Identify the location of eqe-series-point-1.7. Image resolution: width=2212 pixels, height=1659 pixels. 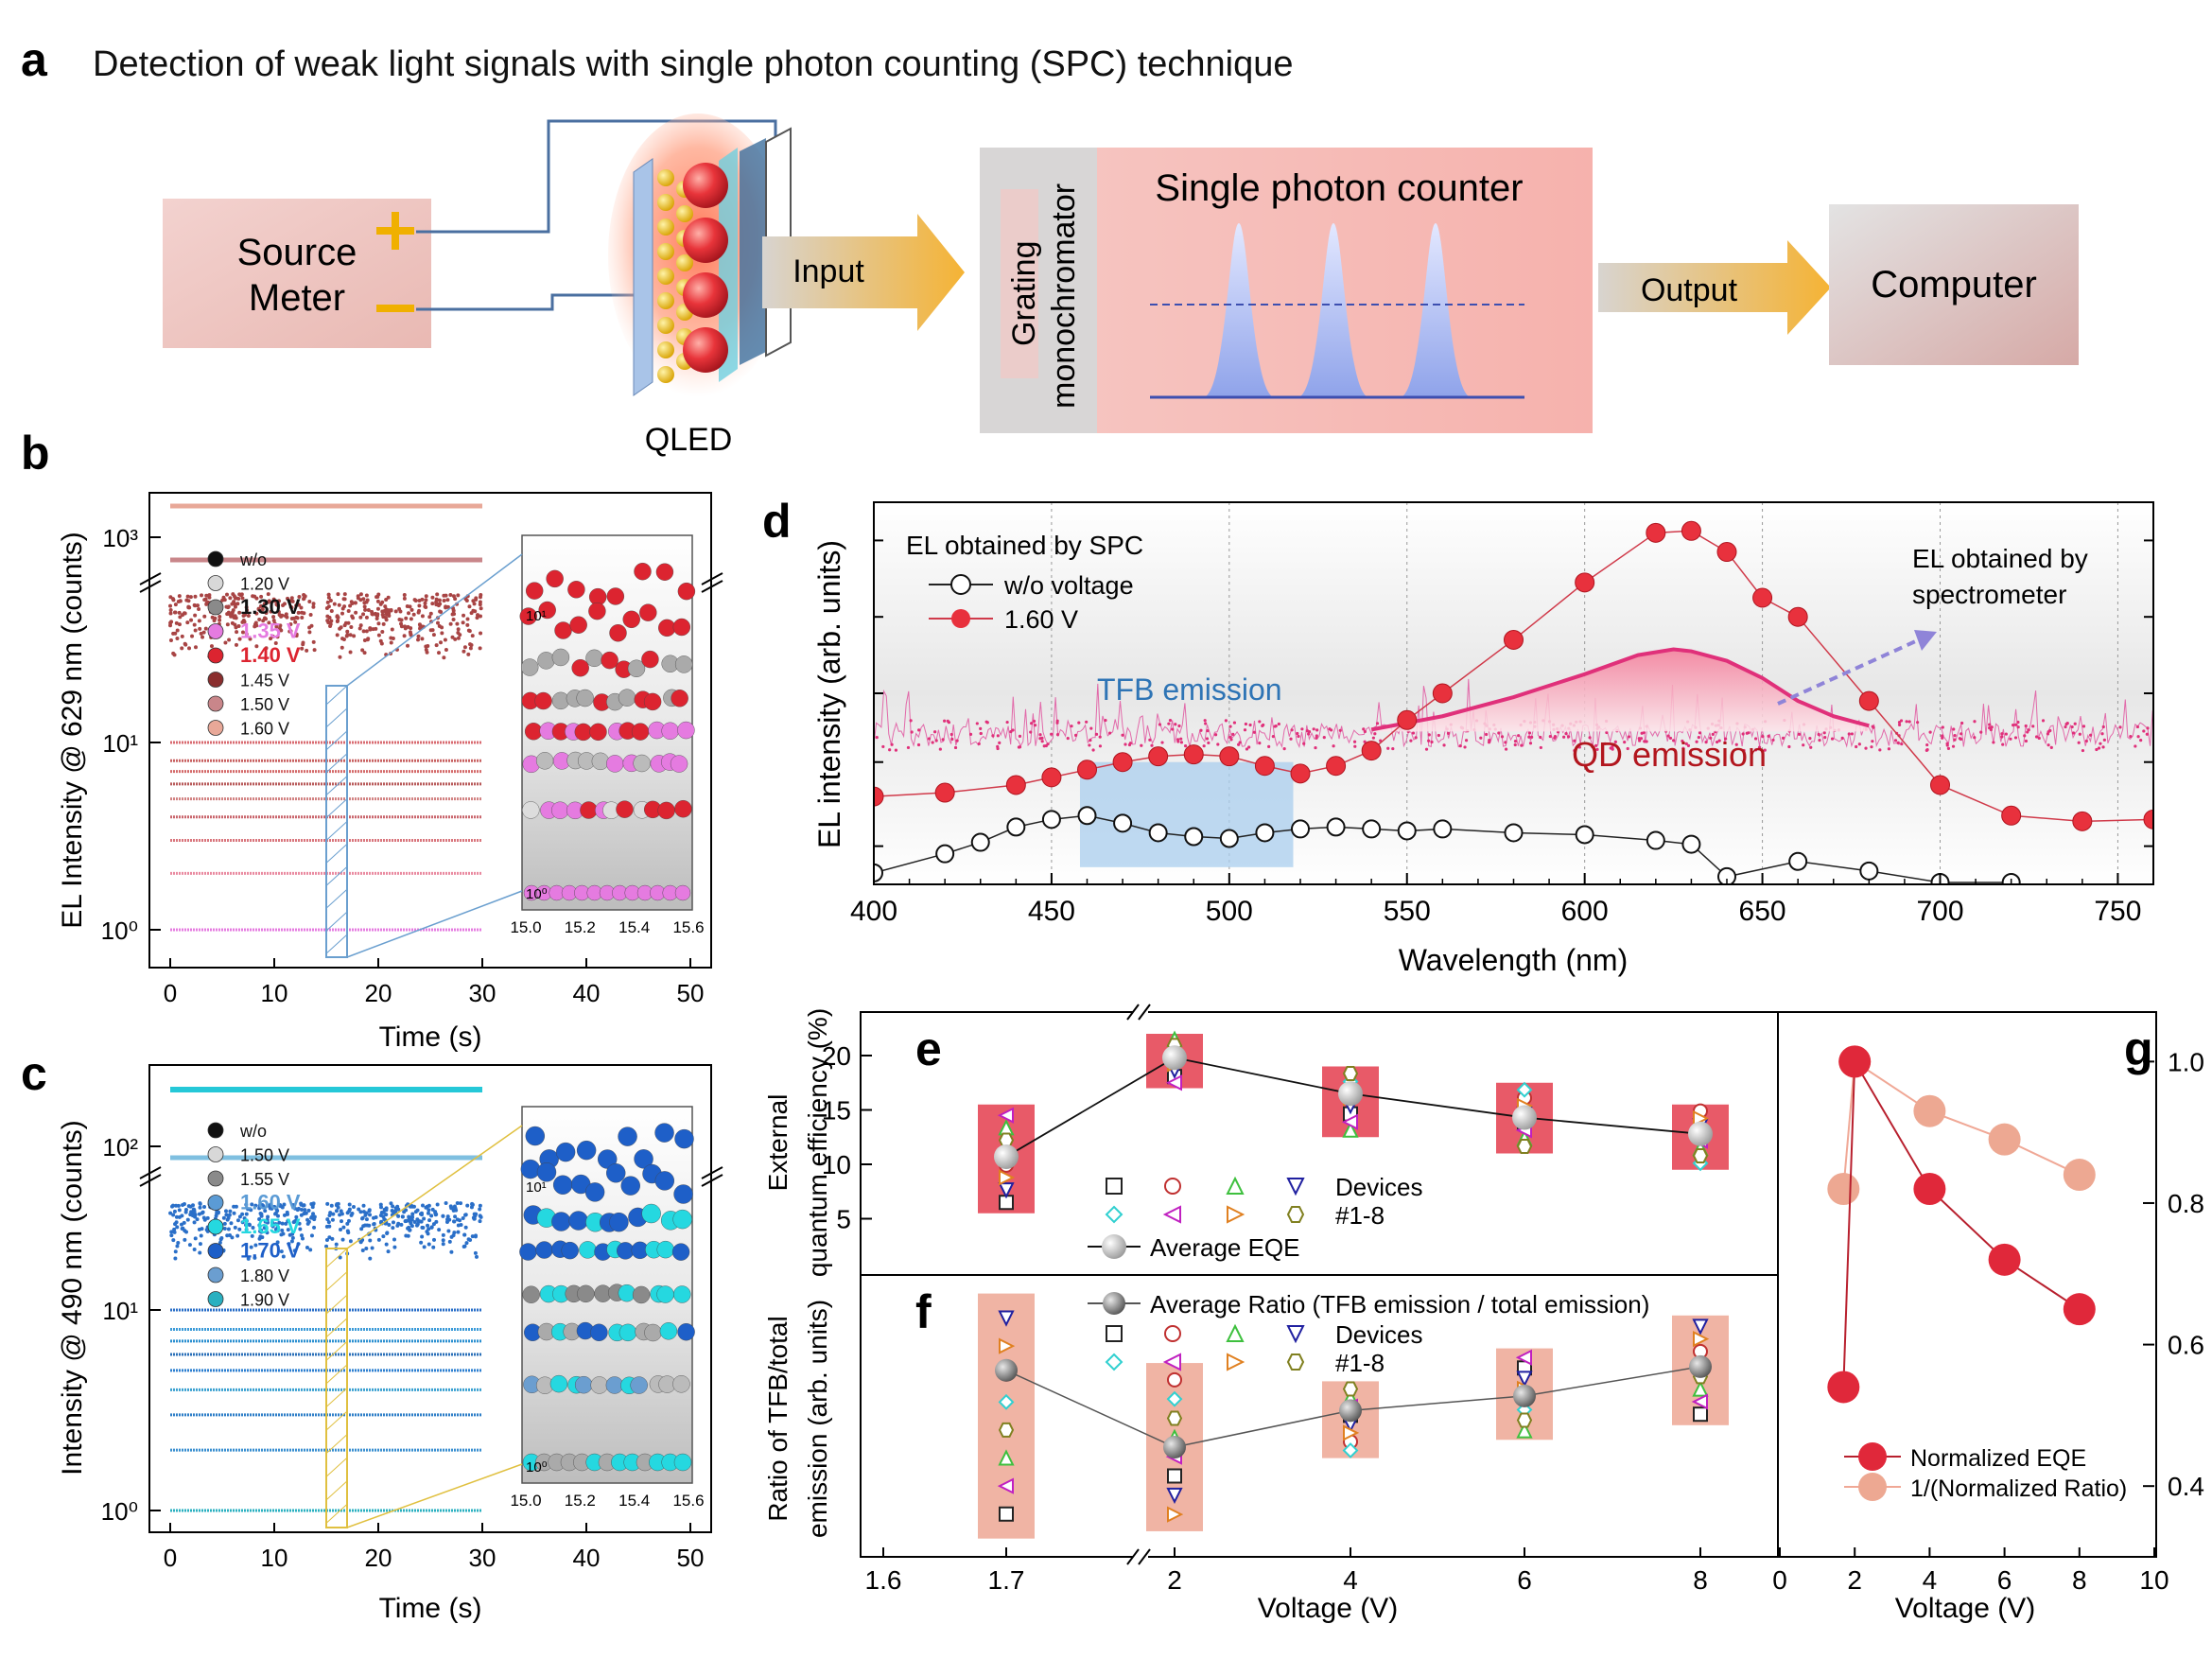
(1843, 1387).